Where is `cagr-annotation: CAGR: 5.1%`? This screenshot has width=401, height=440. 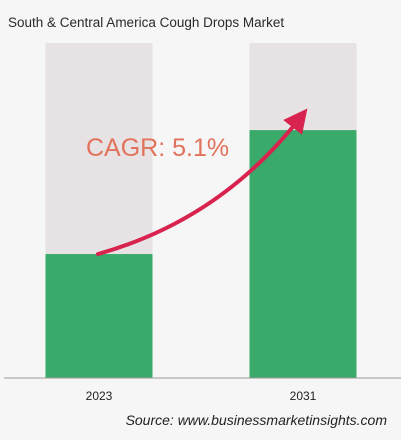
cagr-annotation: CAGR: 5.1% is located at coordinates (158, 148).